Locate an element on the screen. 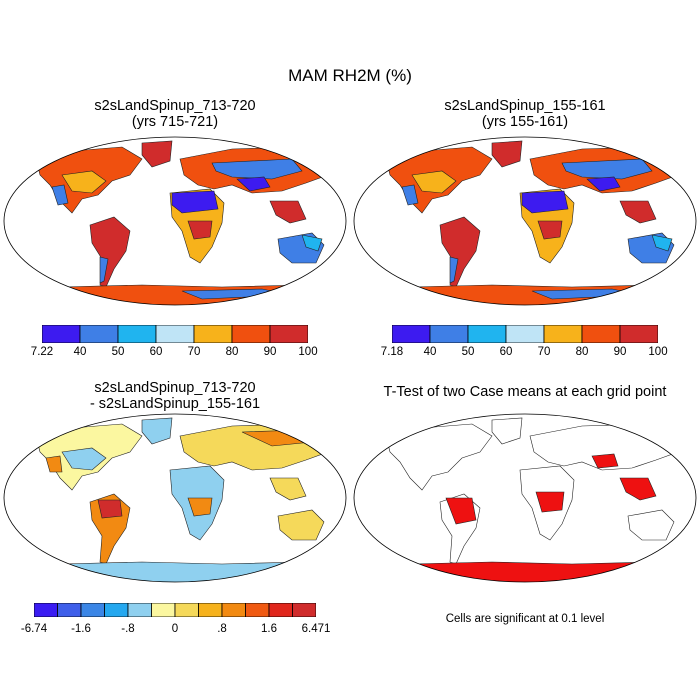 Image resolution: width=700 pixels, height=700 pixels. map-rh-case1 is located at coordinates (175, 221).